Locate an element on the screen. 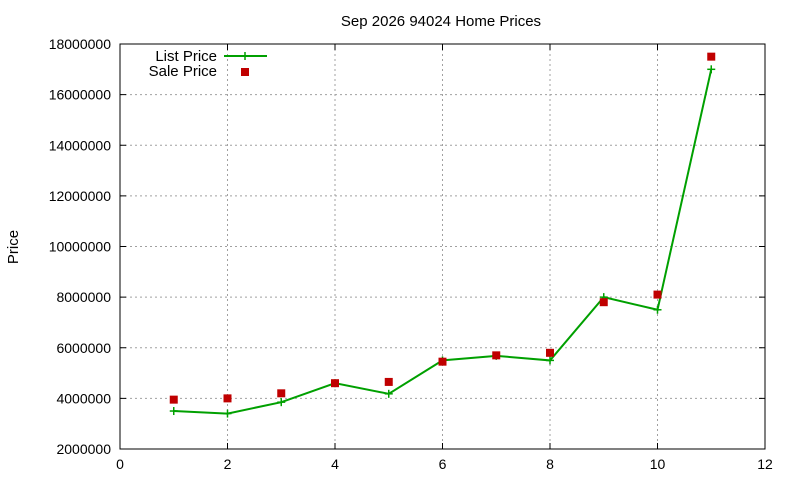 This screenshot has height=480, width=800. x-tick-label: 6 is located at coordinates (443, 464).